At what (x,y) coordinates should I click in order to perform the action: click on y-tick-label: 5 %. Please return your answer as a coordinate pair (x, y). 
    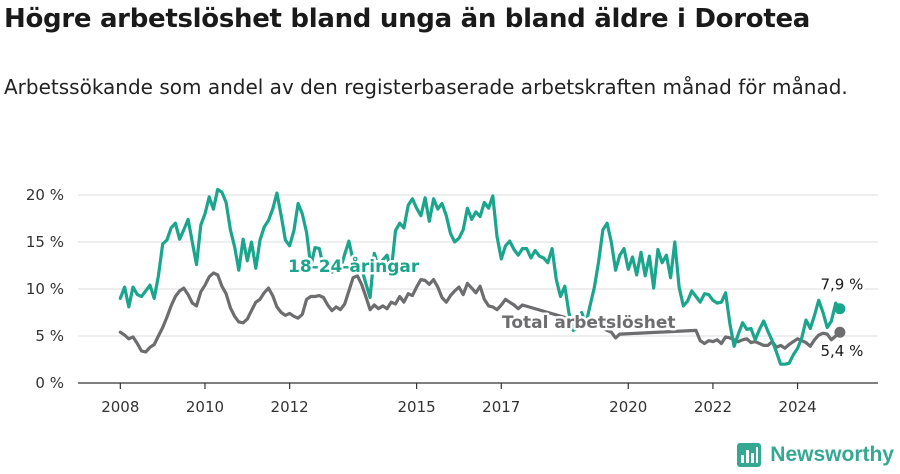
    Looking at the image, I should click on (49, 336).